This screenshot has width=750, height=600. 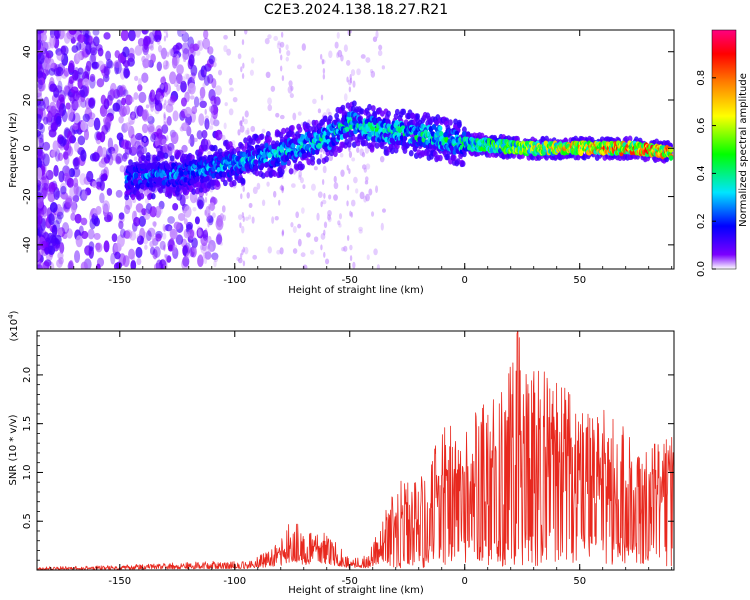 What do you see at coordinates (724, 149) in the screenshot?
I see `colorbar-gradient` at bounding box center [724, 149].